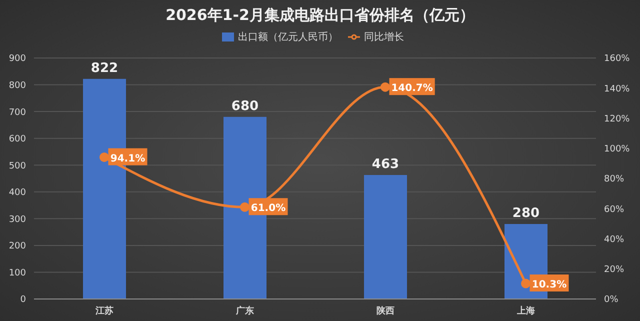 This screenshot has height=321, width=640. Describe the element at coordinates (385, 310) in the screenshot. I see `x-tick-label: 陕西` at that location.